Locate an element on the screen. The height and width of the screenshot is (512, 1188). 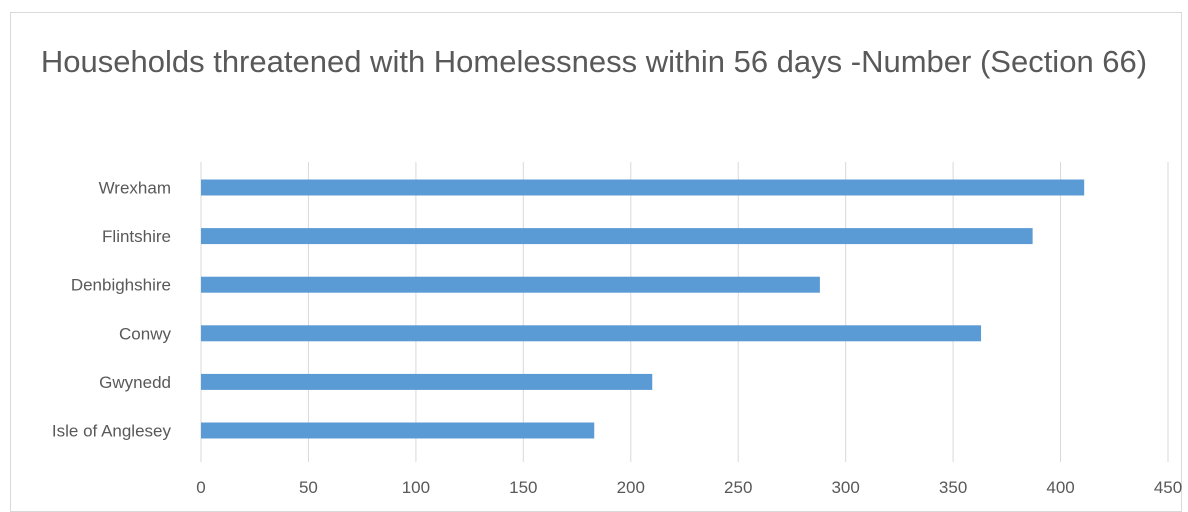
x-tick-label: 0 is located at coordinates (200, 487).